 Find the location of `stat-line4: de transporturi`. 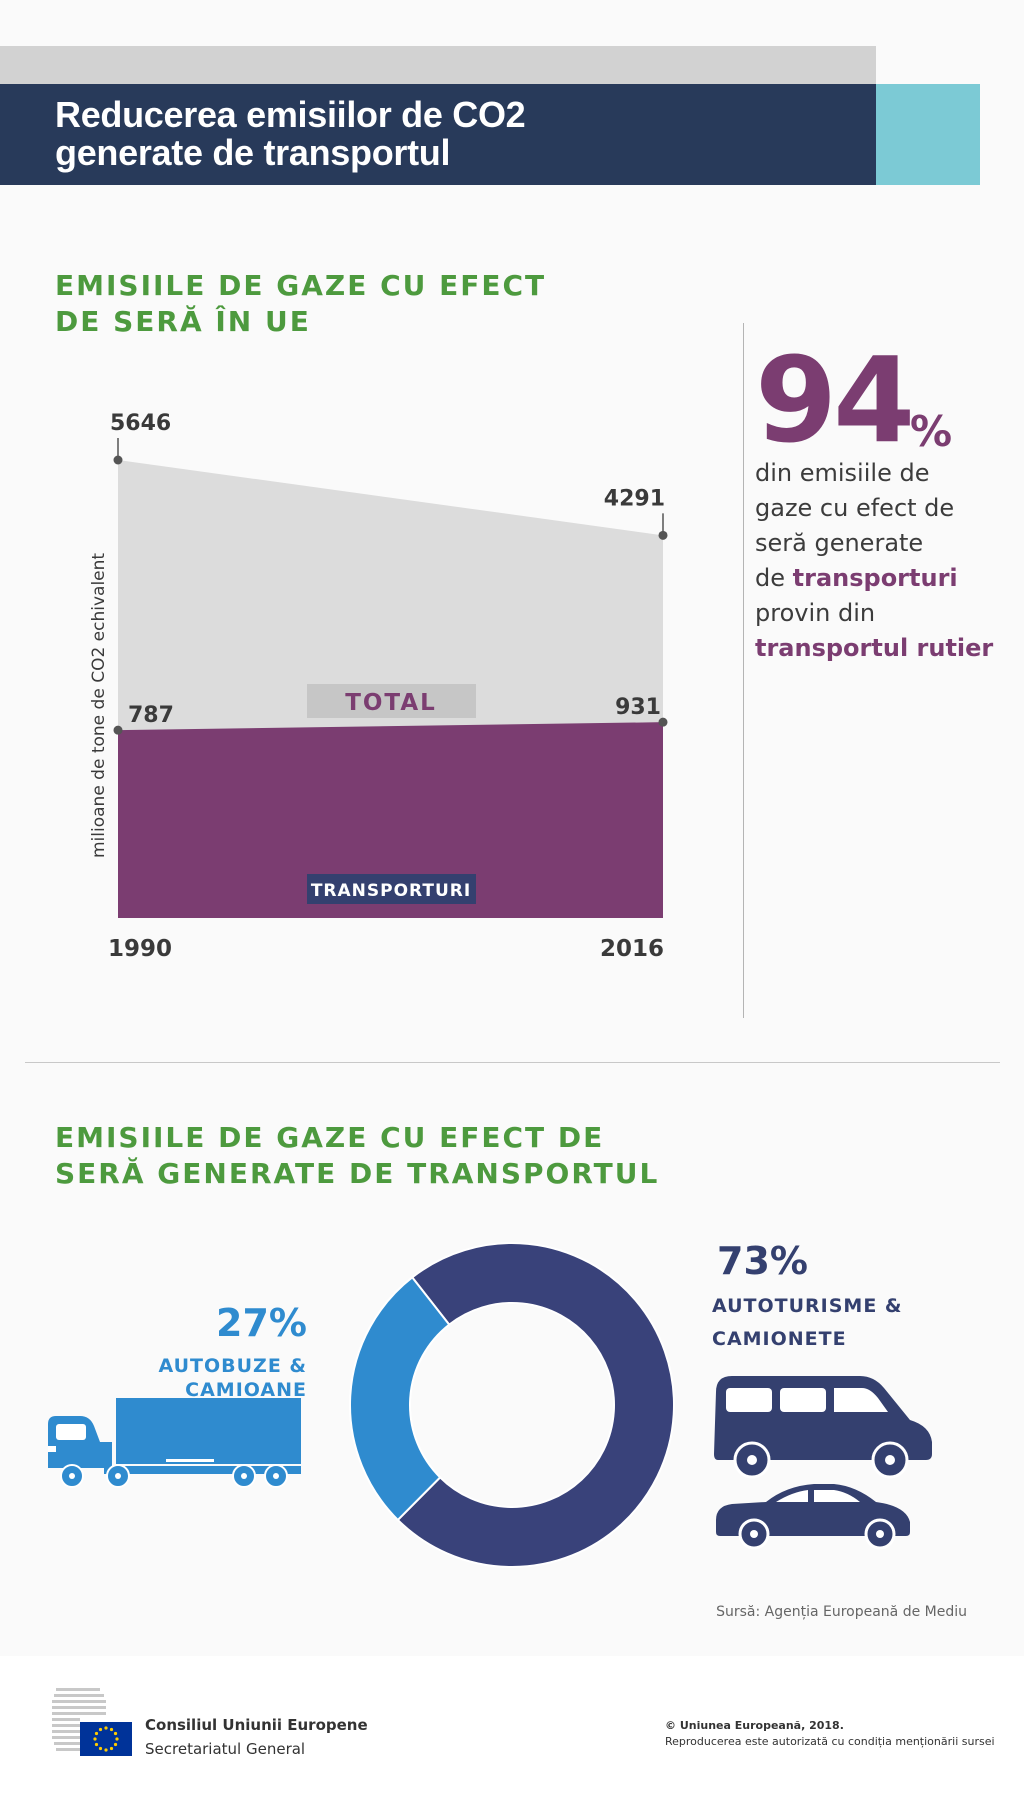

stat-line4: de transporturi is located at coordinates (885, 578).